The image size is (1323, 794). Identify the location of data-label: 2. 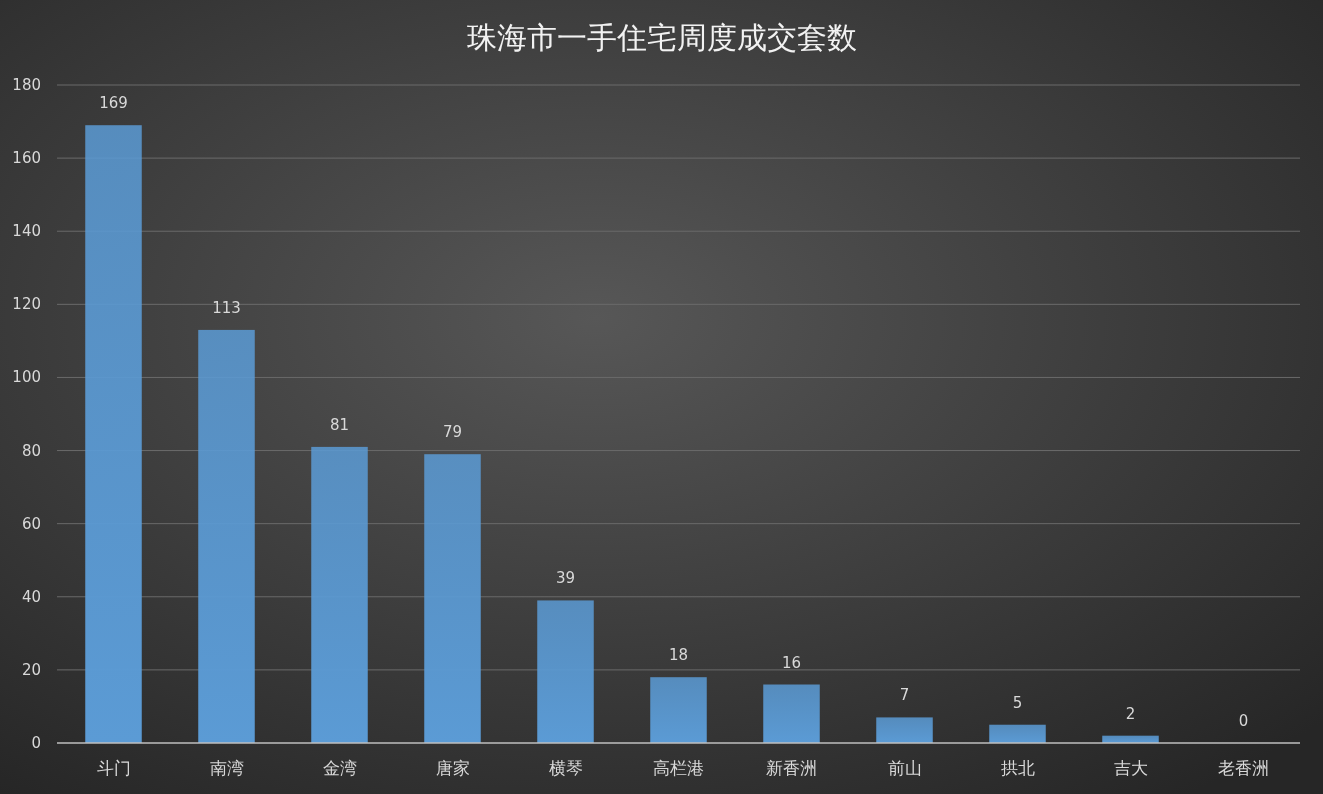
(1130, 713).